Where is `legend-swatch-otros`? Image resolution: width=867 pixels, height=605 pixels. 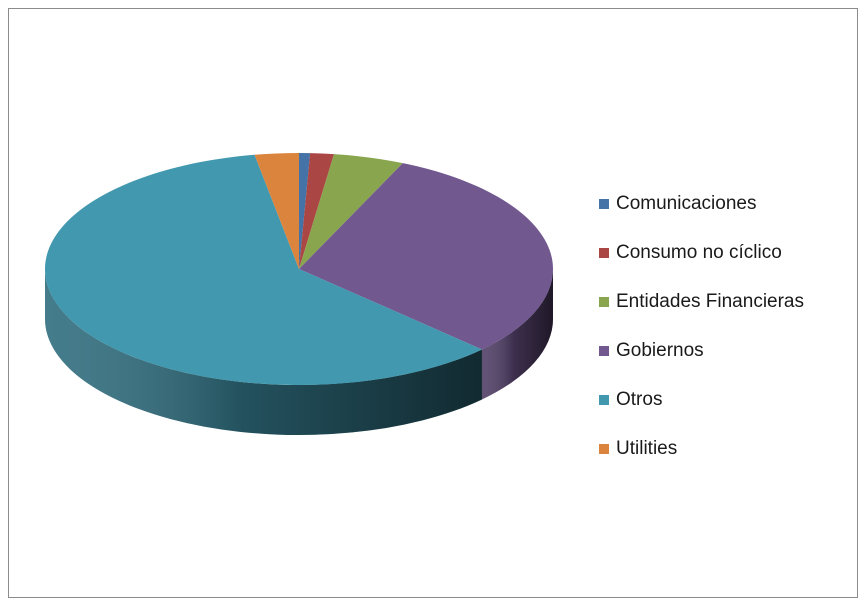 legend-swatch-otros is located at coordinates (604, 399).